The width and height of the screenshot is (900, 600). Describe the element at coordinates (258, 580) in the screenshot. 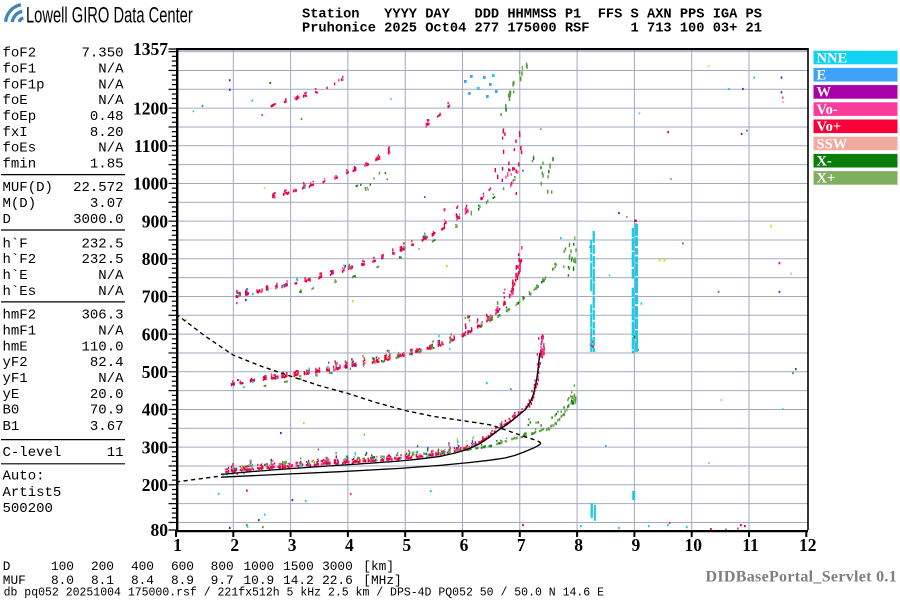

I see `svg-text: 10.9` at that location.